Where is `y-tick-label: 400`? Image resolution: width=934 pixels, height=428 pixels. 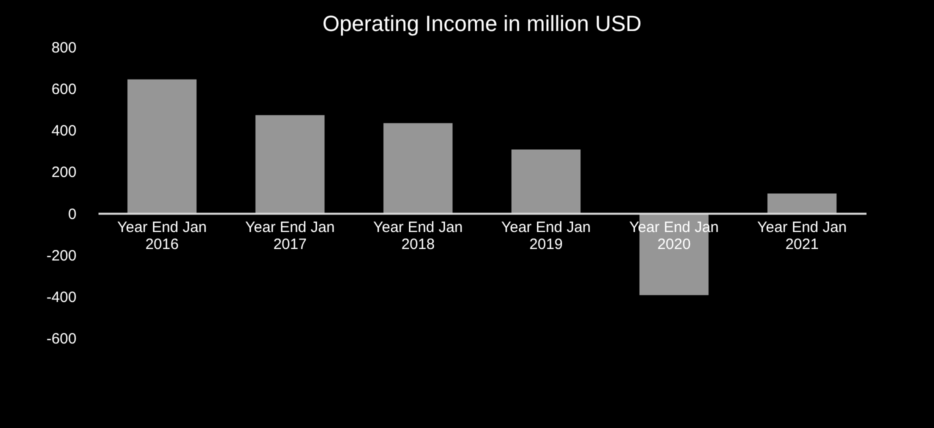 y-tick-label: 400 is located at coordinates (63, 131).